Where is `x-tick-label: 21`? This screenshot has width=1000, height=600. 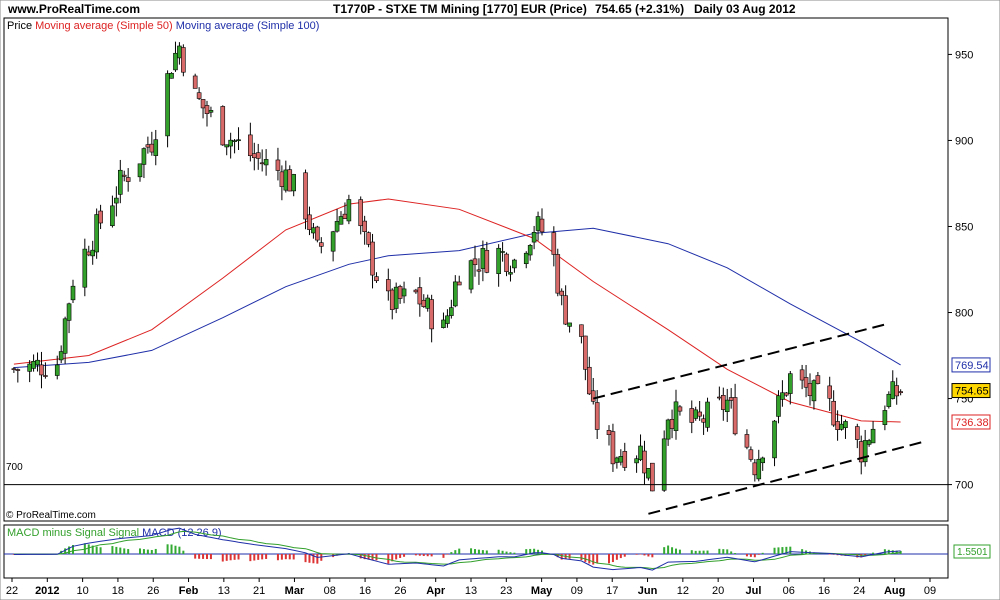 x-tick-label: 21 is located at coordinates (259, 591).